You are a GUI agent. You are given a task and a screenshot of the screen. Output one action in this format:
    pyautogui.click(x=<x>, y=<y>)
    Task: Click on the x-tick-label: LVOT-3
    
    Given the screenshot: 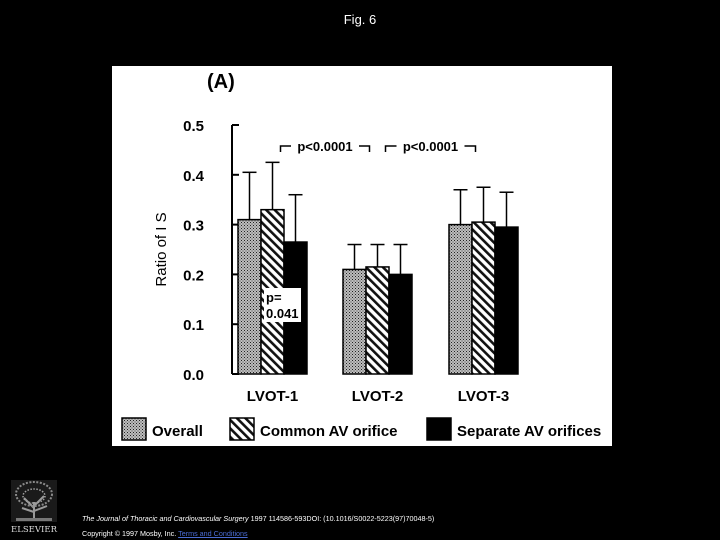 What is the action you would take?
    pyautogui.click(x=483, y=396)
    